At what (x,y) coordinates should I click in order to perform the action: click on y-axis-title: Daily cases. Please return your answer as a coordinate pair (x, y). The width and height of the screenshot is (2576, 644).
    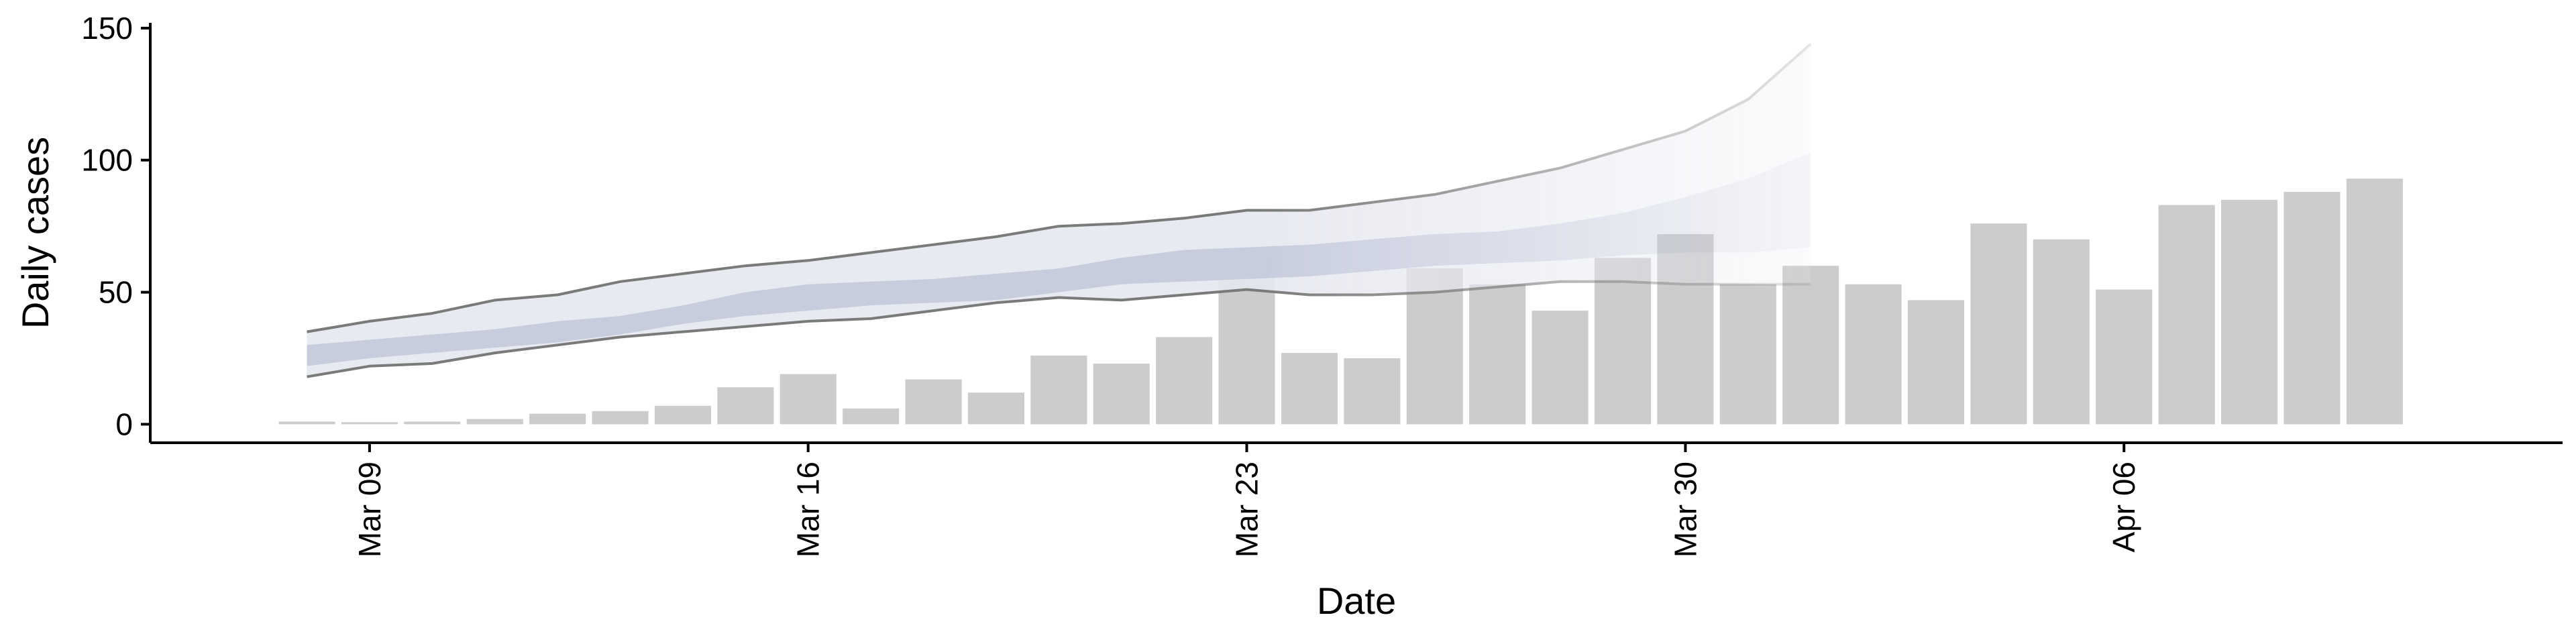
    Looking at the image, I should click on (35, 233).